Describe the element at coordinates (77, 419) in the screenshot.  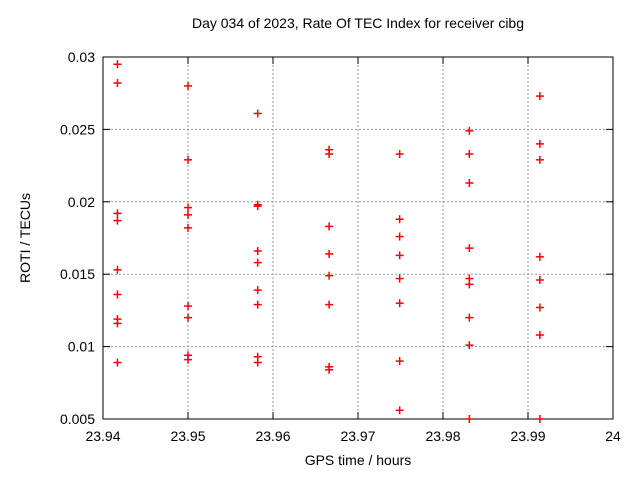
I see `y-tick-label: 0.005` at that location.